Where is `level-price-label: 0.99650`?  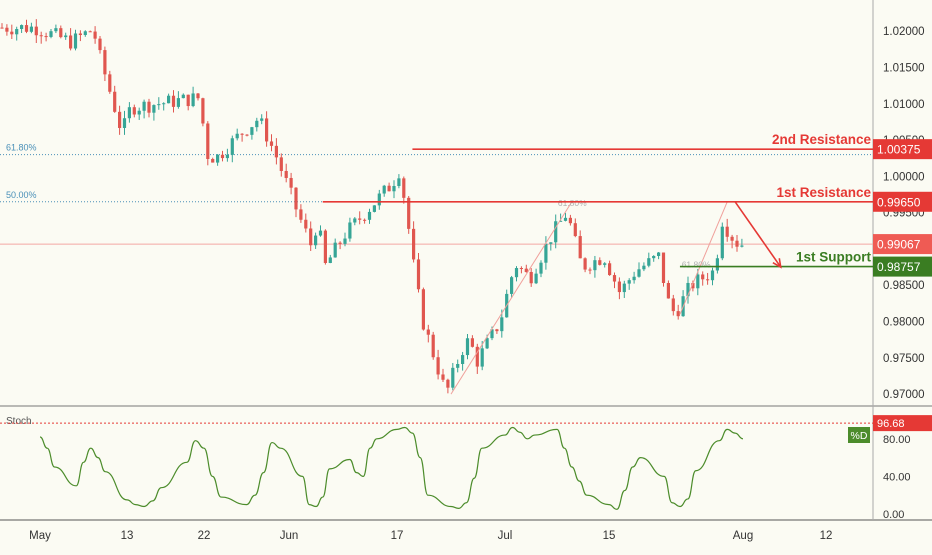 level-price-label: 0.99650 is located at coordinates (899, 202).